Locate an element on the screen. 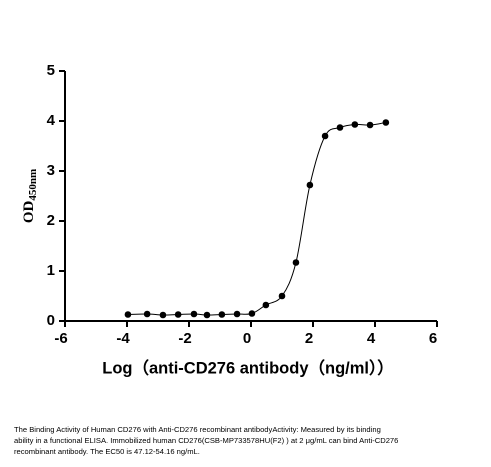 The image size is (491, 467). y-axis-label: OD450nm is located at coordinates (29, 196).